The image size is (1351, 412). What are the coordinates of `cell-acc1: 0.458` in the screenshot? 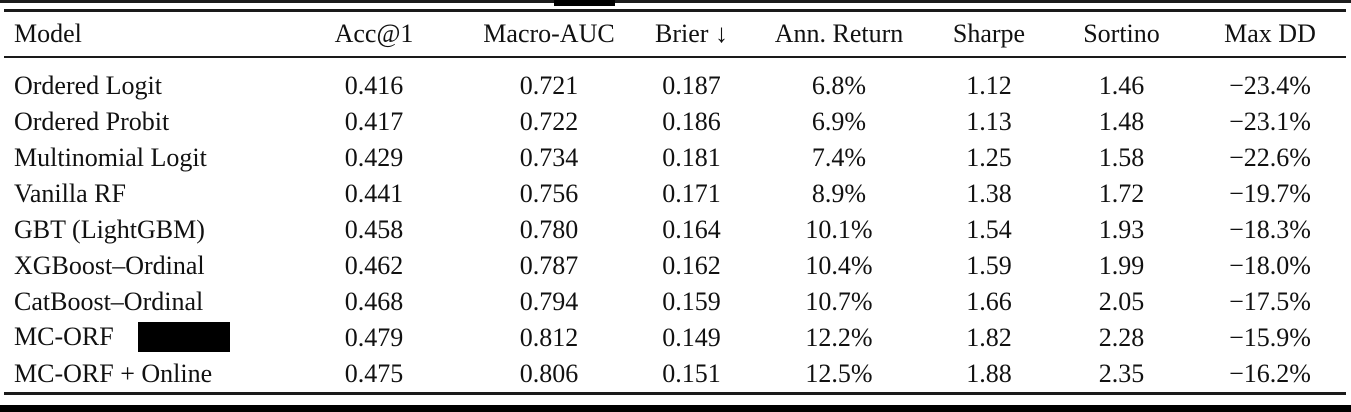 It's located at (374, 229).